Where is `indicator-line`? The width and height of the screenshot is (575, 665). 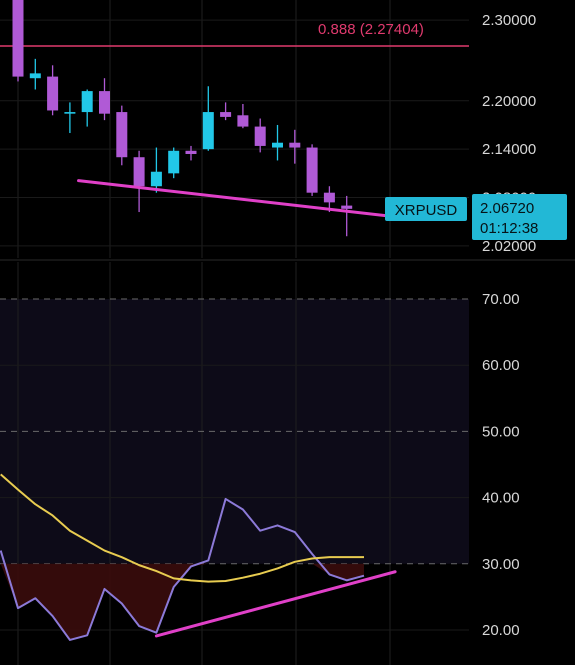 indicator-line is located at coordinates (182, 569).